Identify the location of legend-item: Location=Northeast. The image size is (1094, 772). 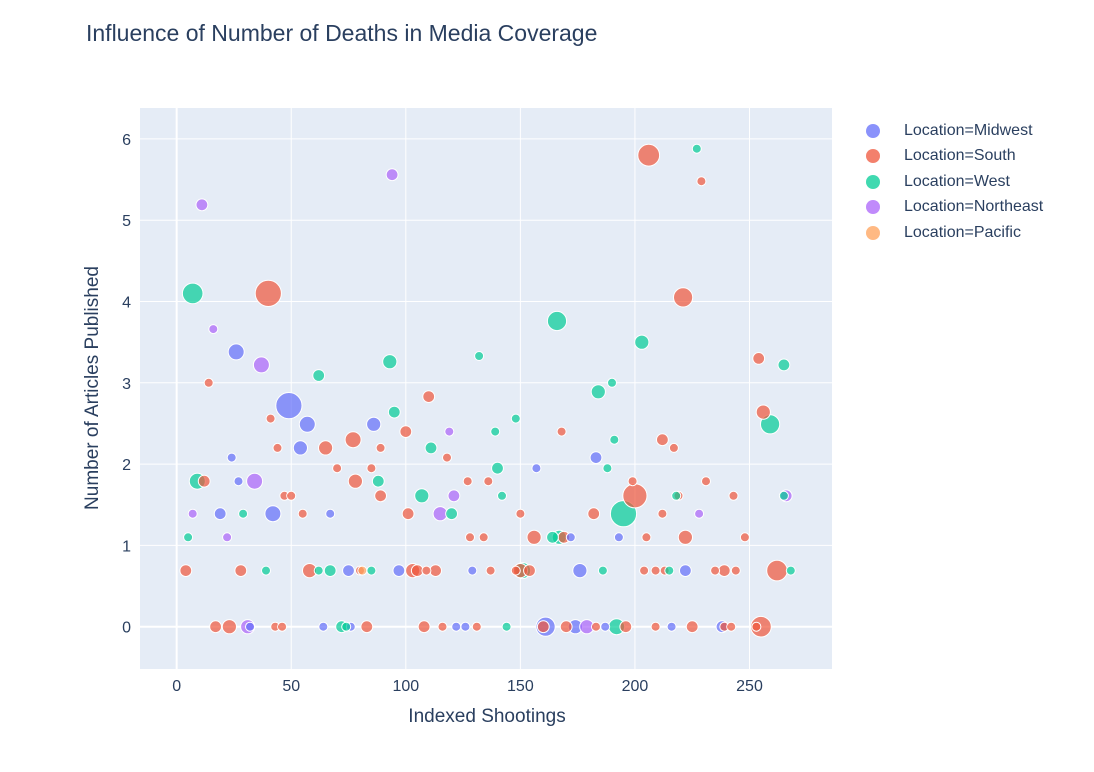
(952, 208).